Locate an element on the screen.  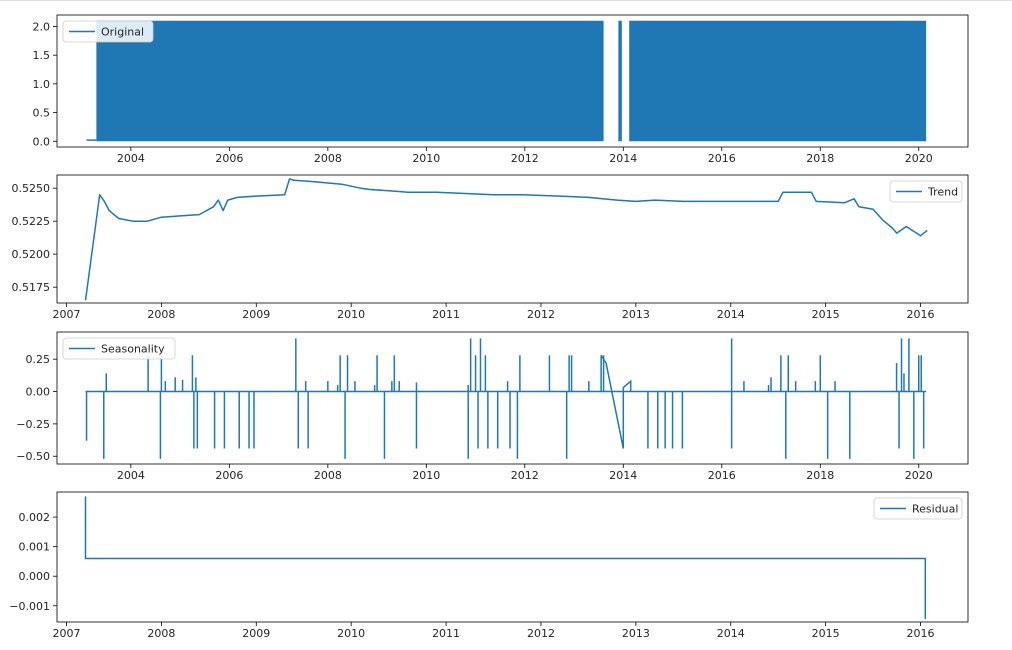
y-tick-label: 2.0 is located at coordinates (42, 26).